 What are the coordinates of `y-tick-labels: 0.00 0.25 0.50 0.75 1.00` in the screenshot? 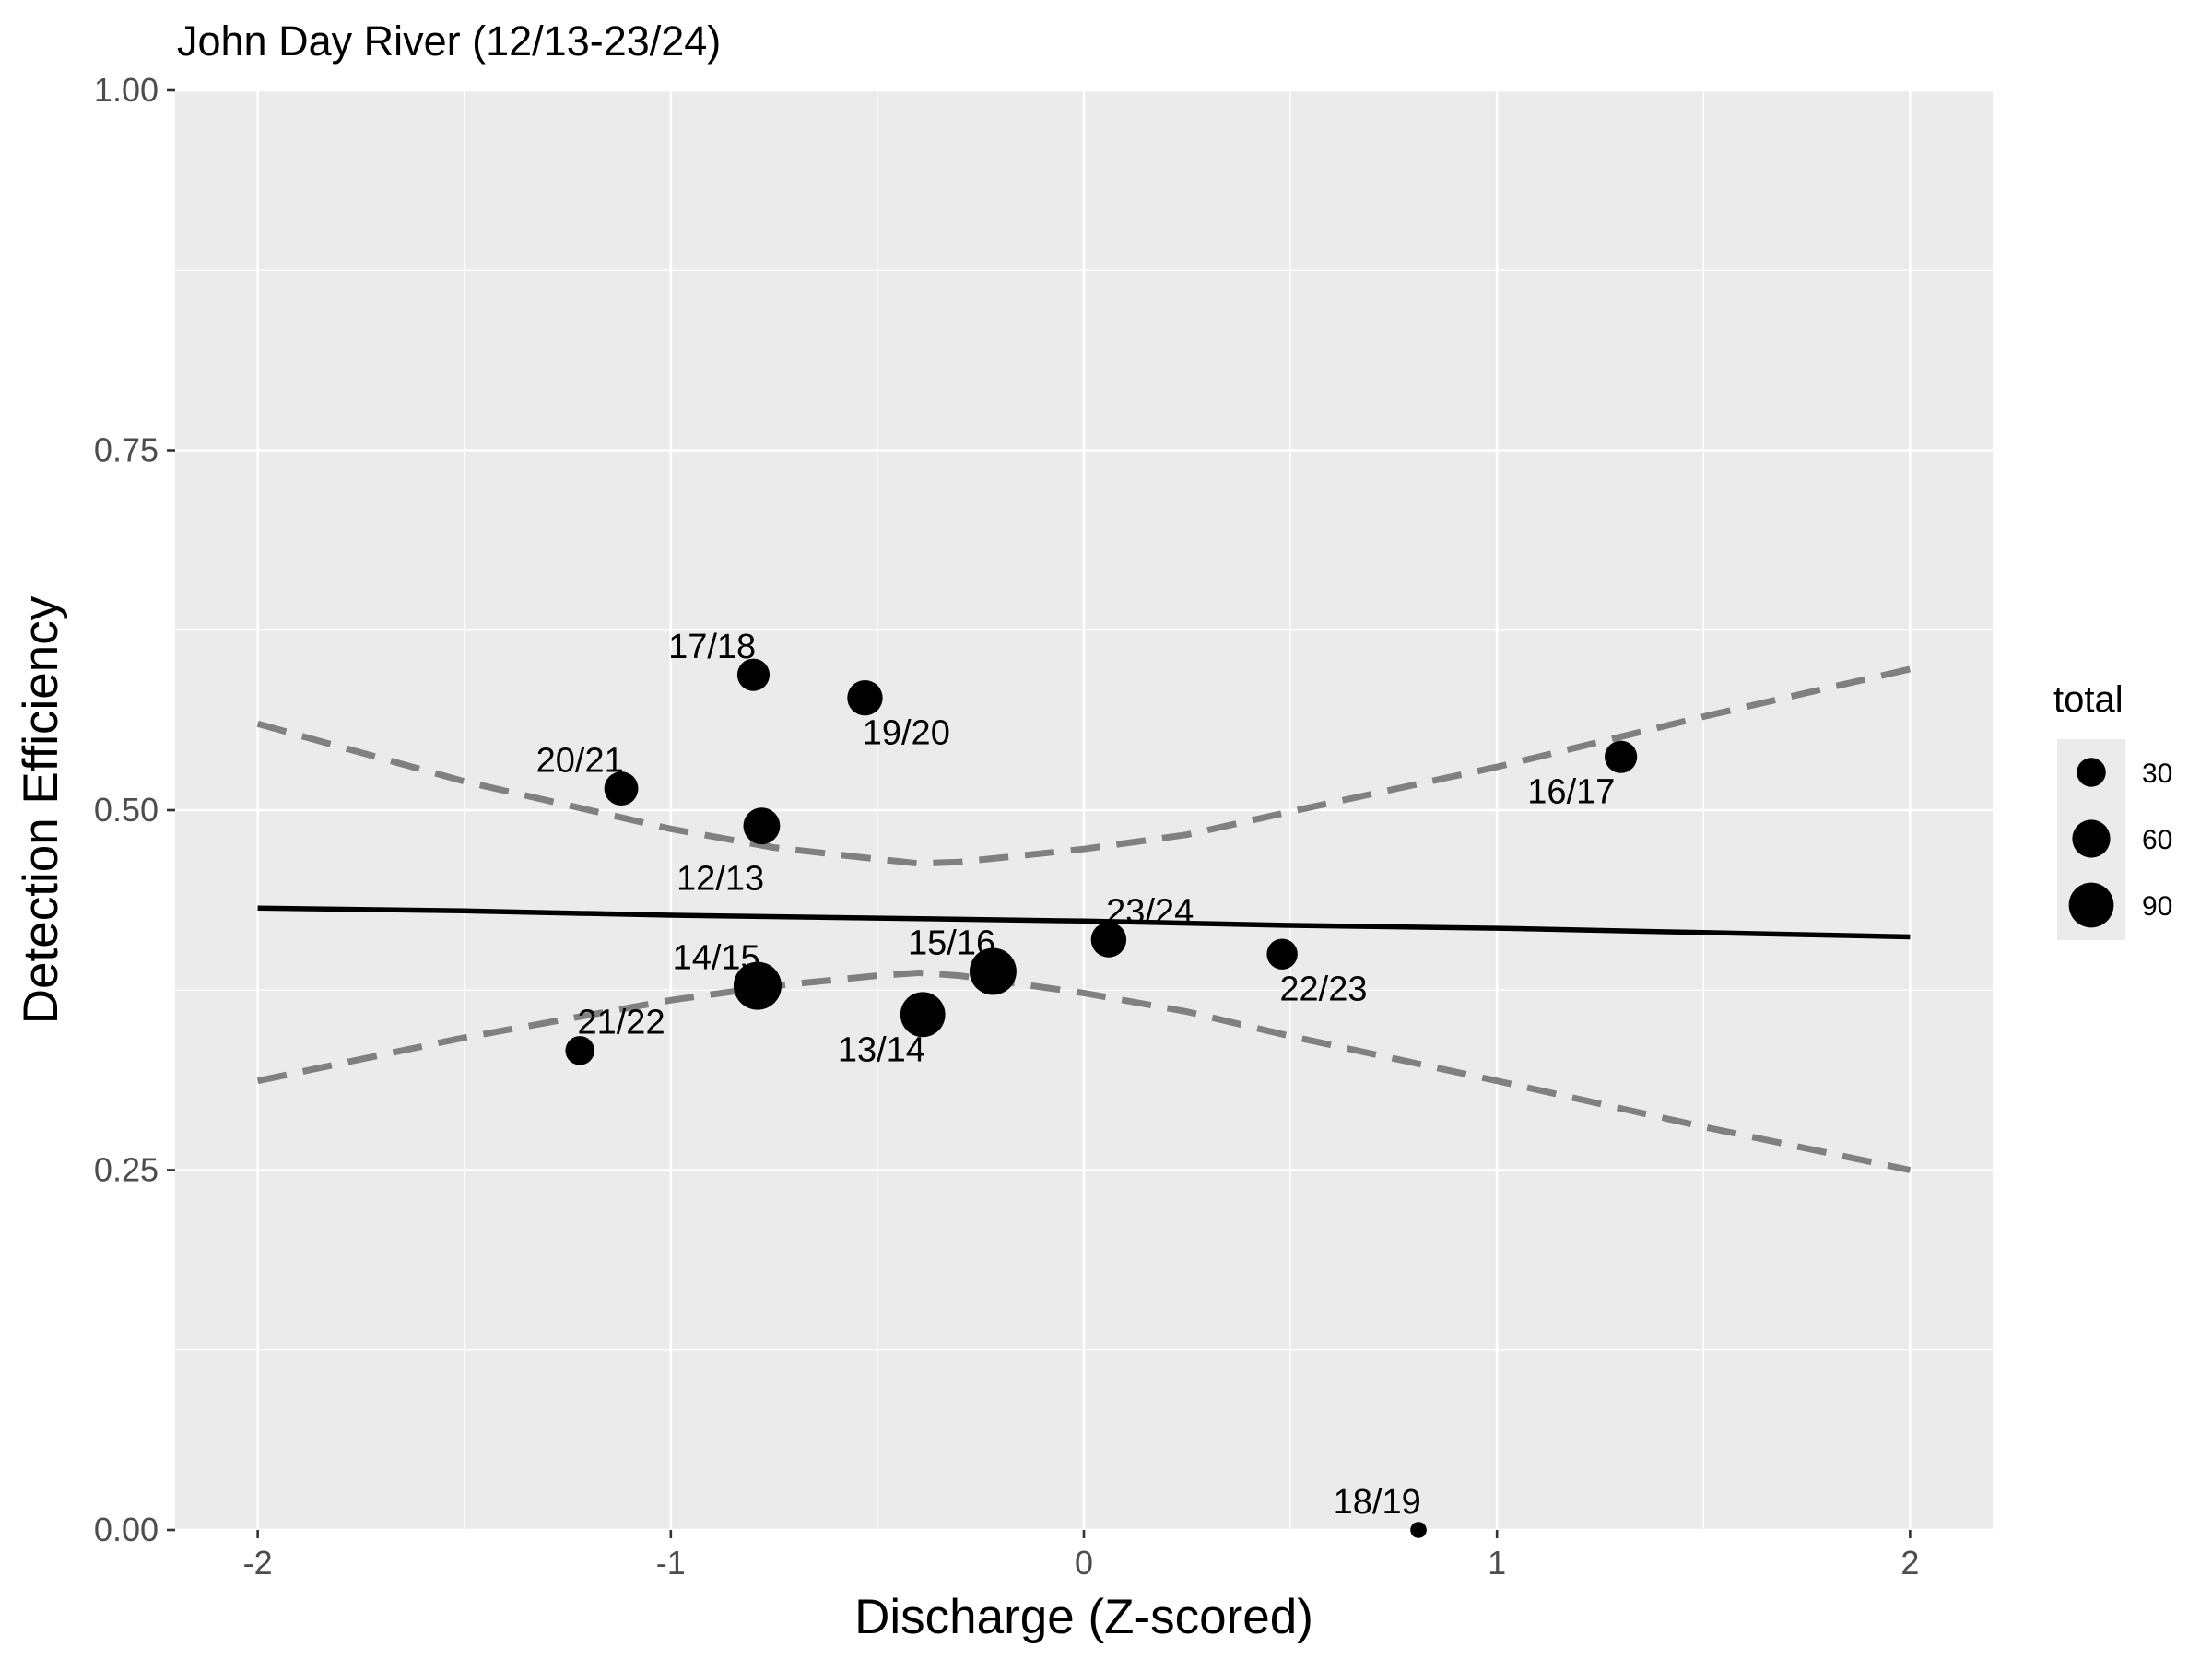 It's located at (126, 809).